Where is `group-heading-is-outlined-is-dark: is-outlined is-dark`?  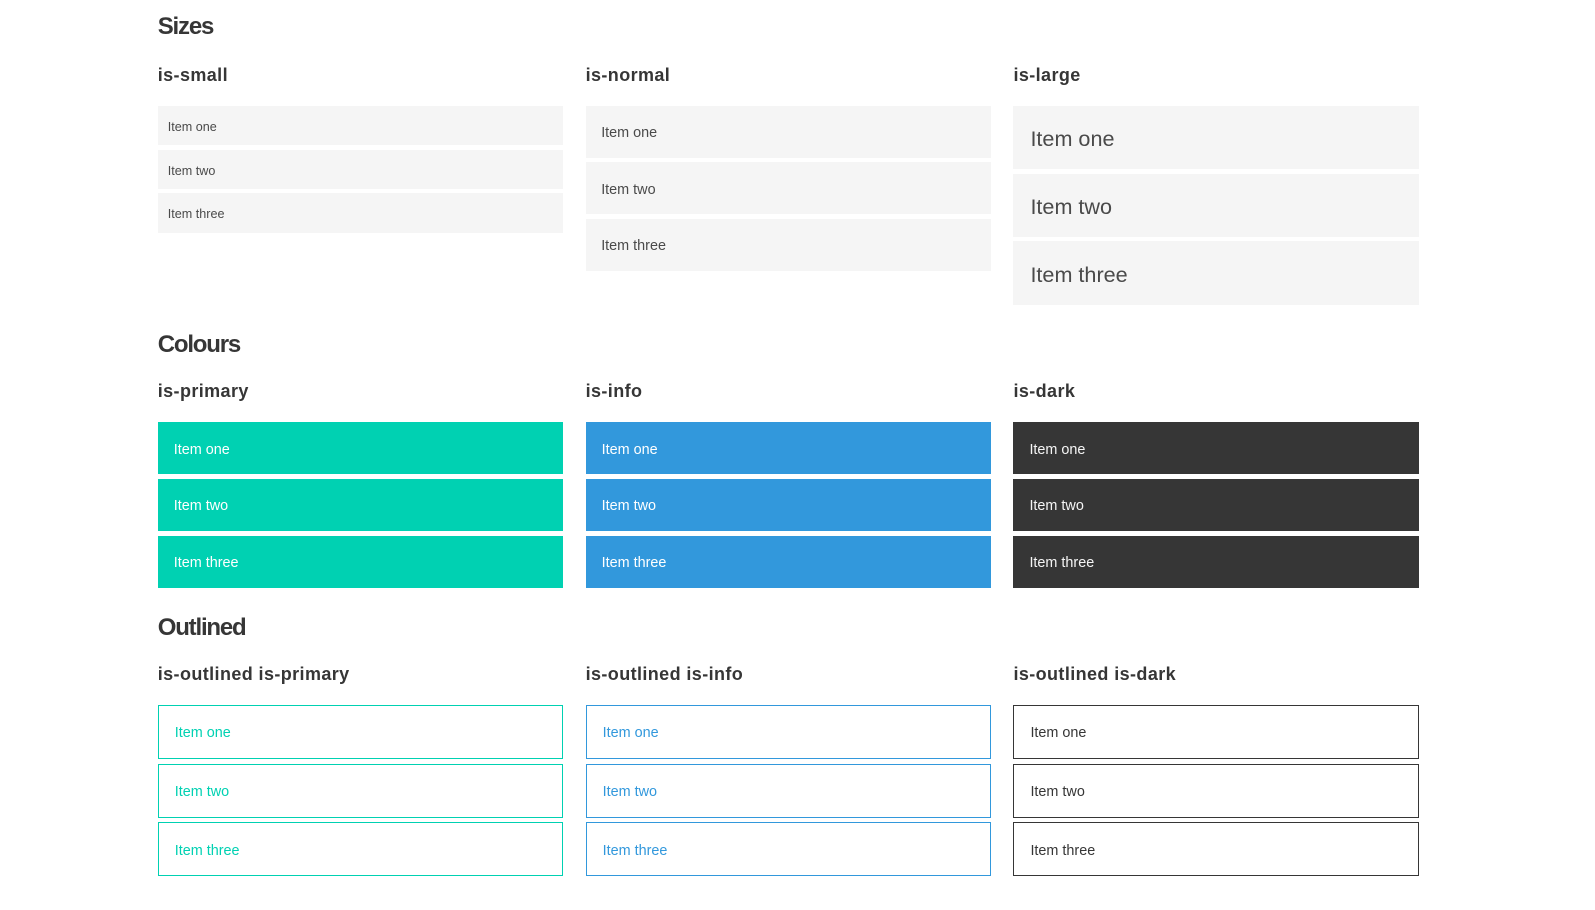
group-heading-is-outlined-is-dark: is-outlined is-dark is located at coordinates (1095, 673).